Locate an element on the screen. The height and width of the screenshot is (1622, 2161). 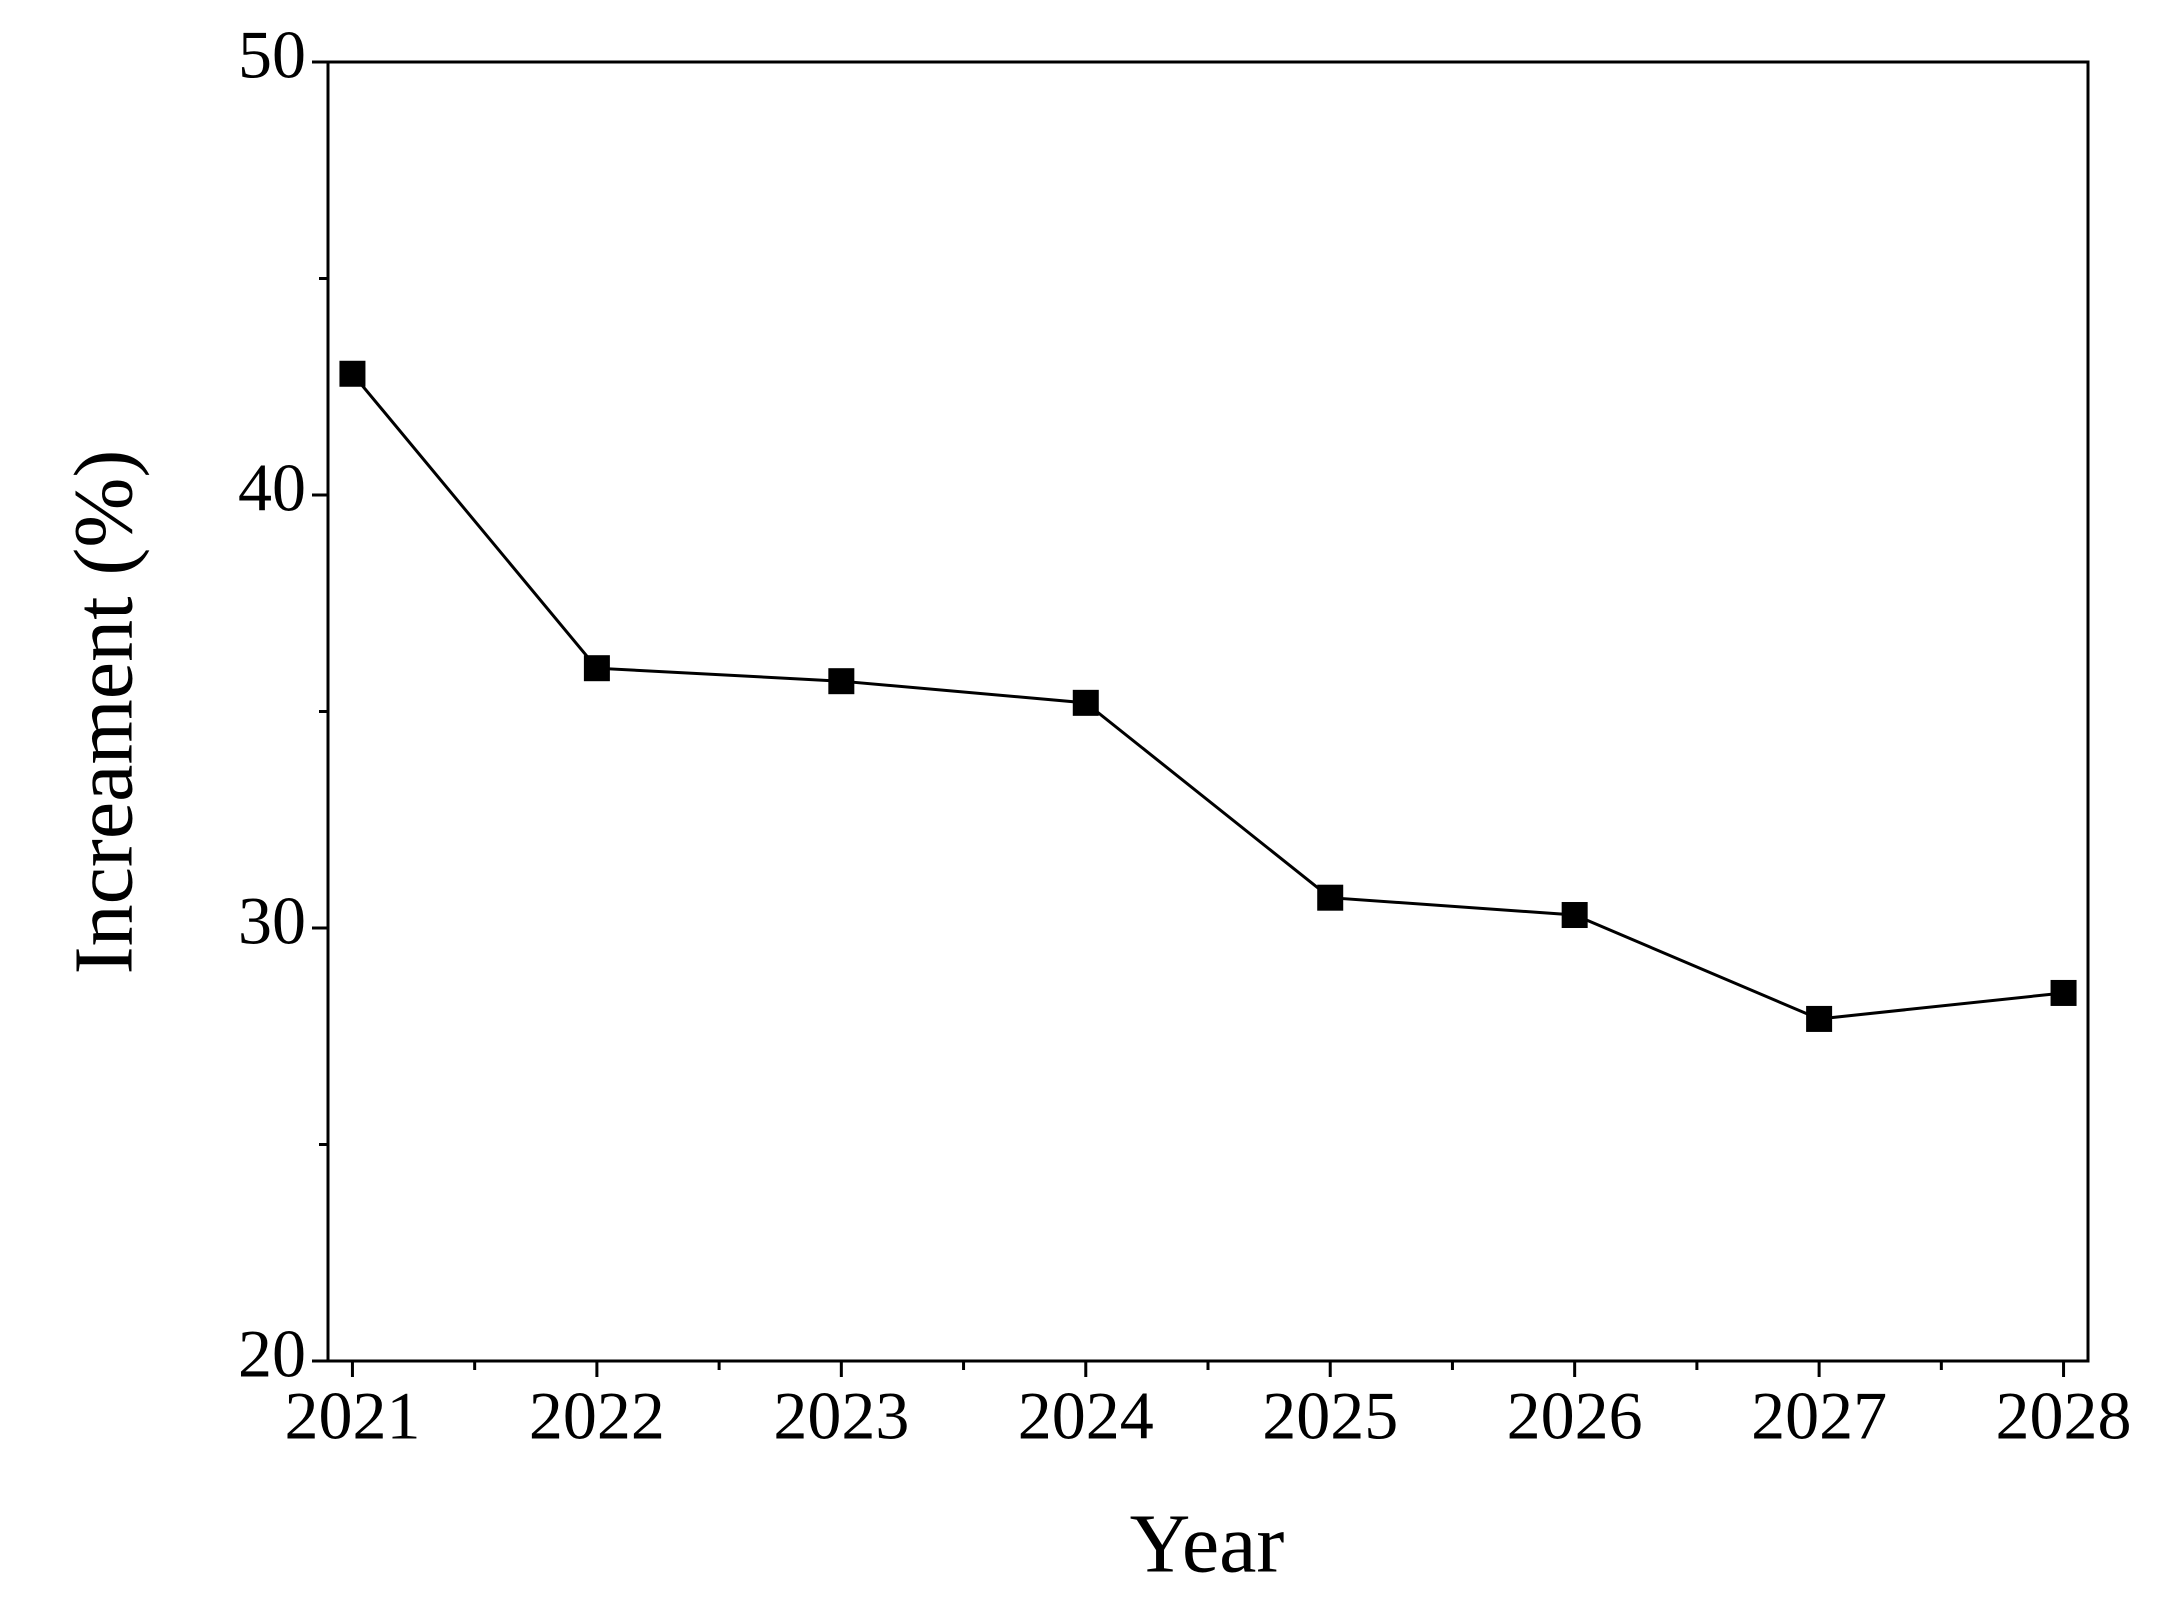
x-tick-label: 2024 is located at coordinates (1086, 1416).